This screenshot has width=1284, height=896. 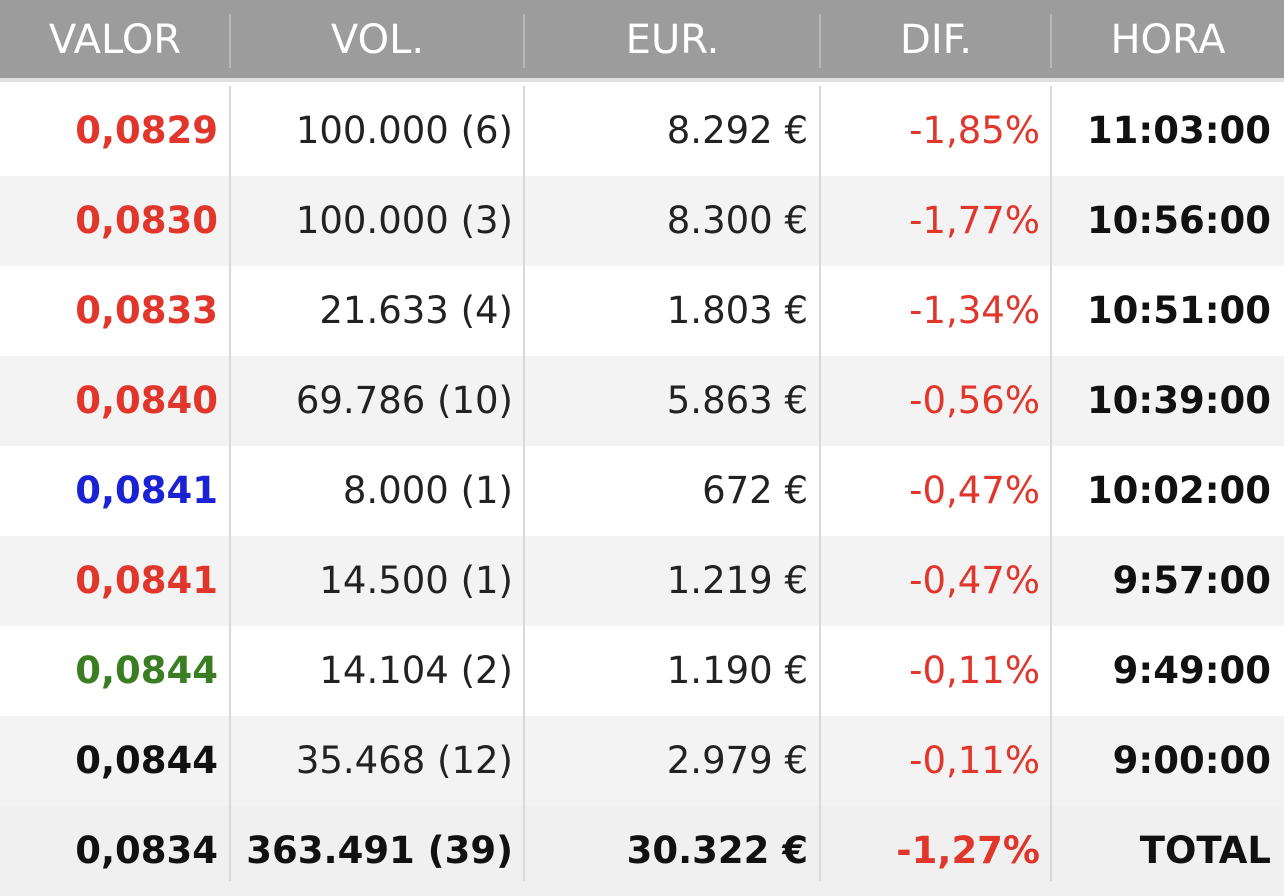 I want to click on table-row: 0,0830 100.000 (3) 8.300 € -1,77% 10:56:00, so click(x=642, y=221).